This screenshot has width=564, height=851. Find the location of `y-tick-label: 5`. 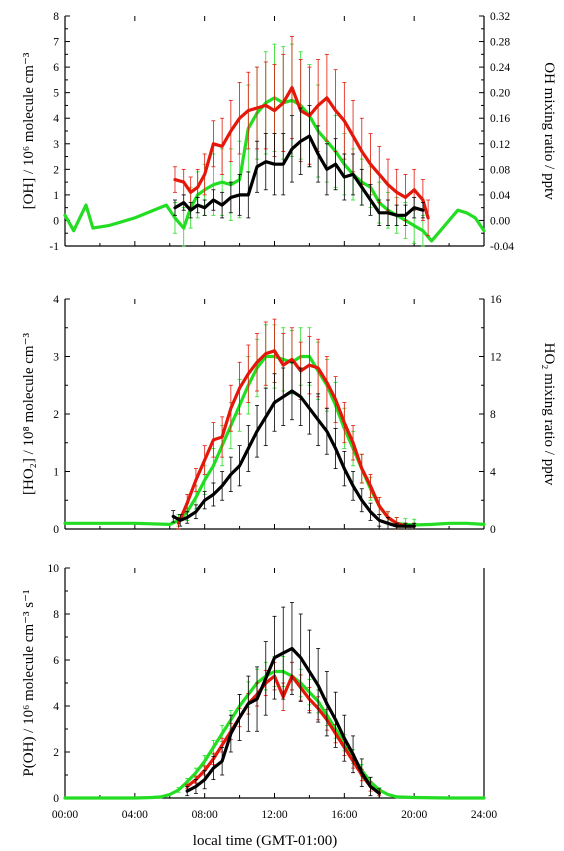

y-tick-label: 5 is located at coordinates (56, 94).